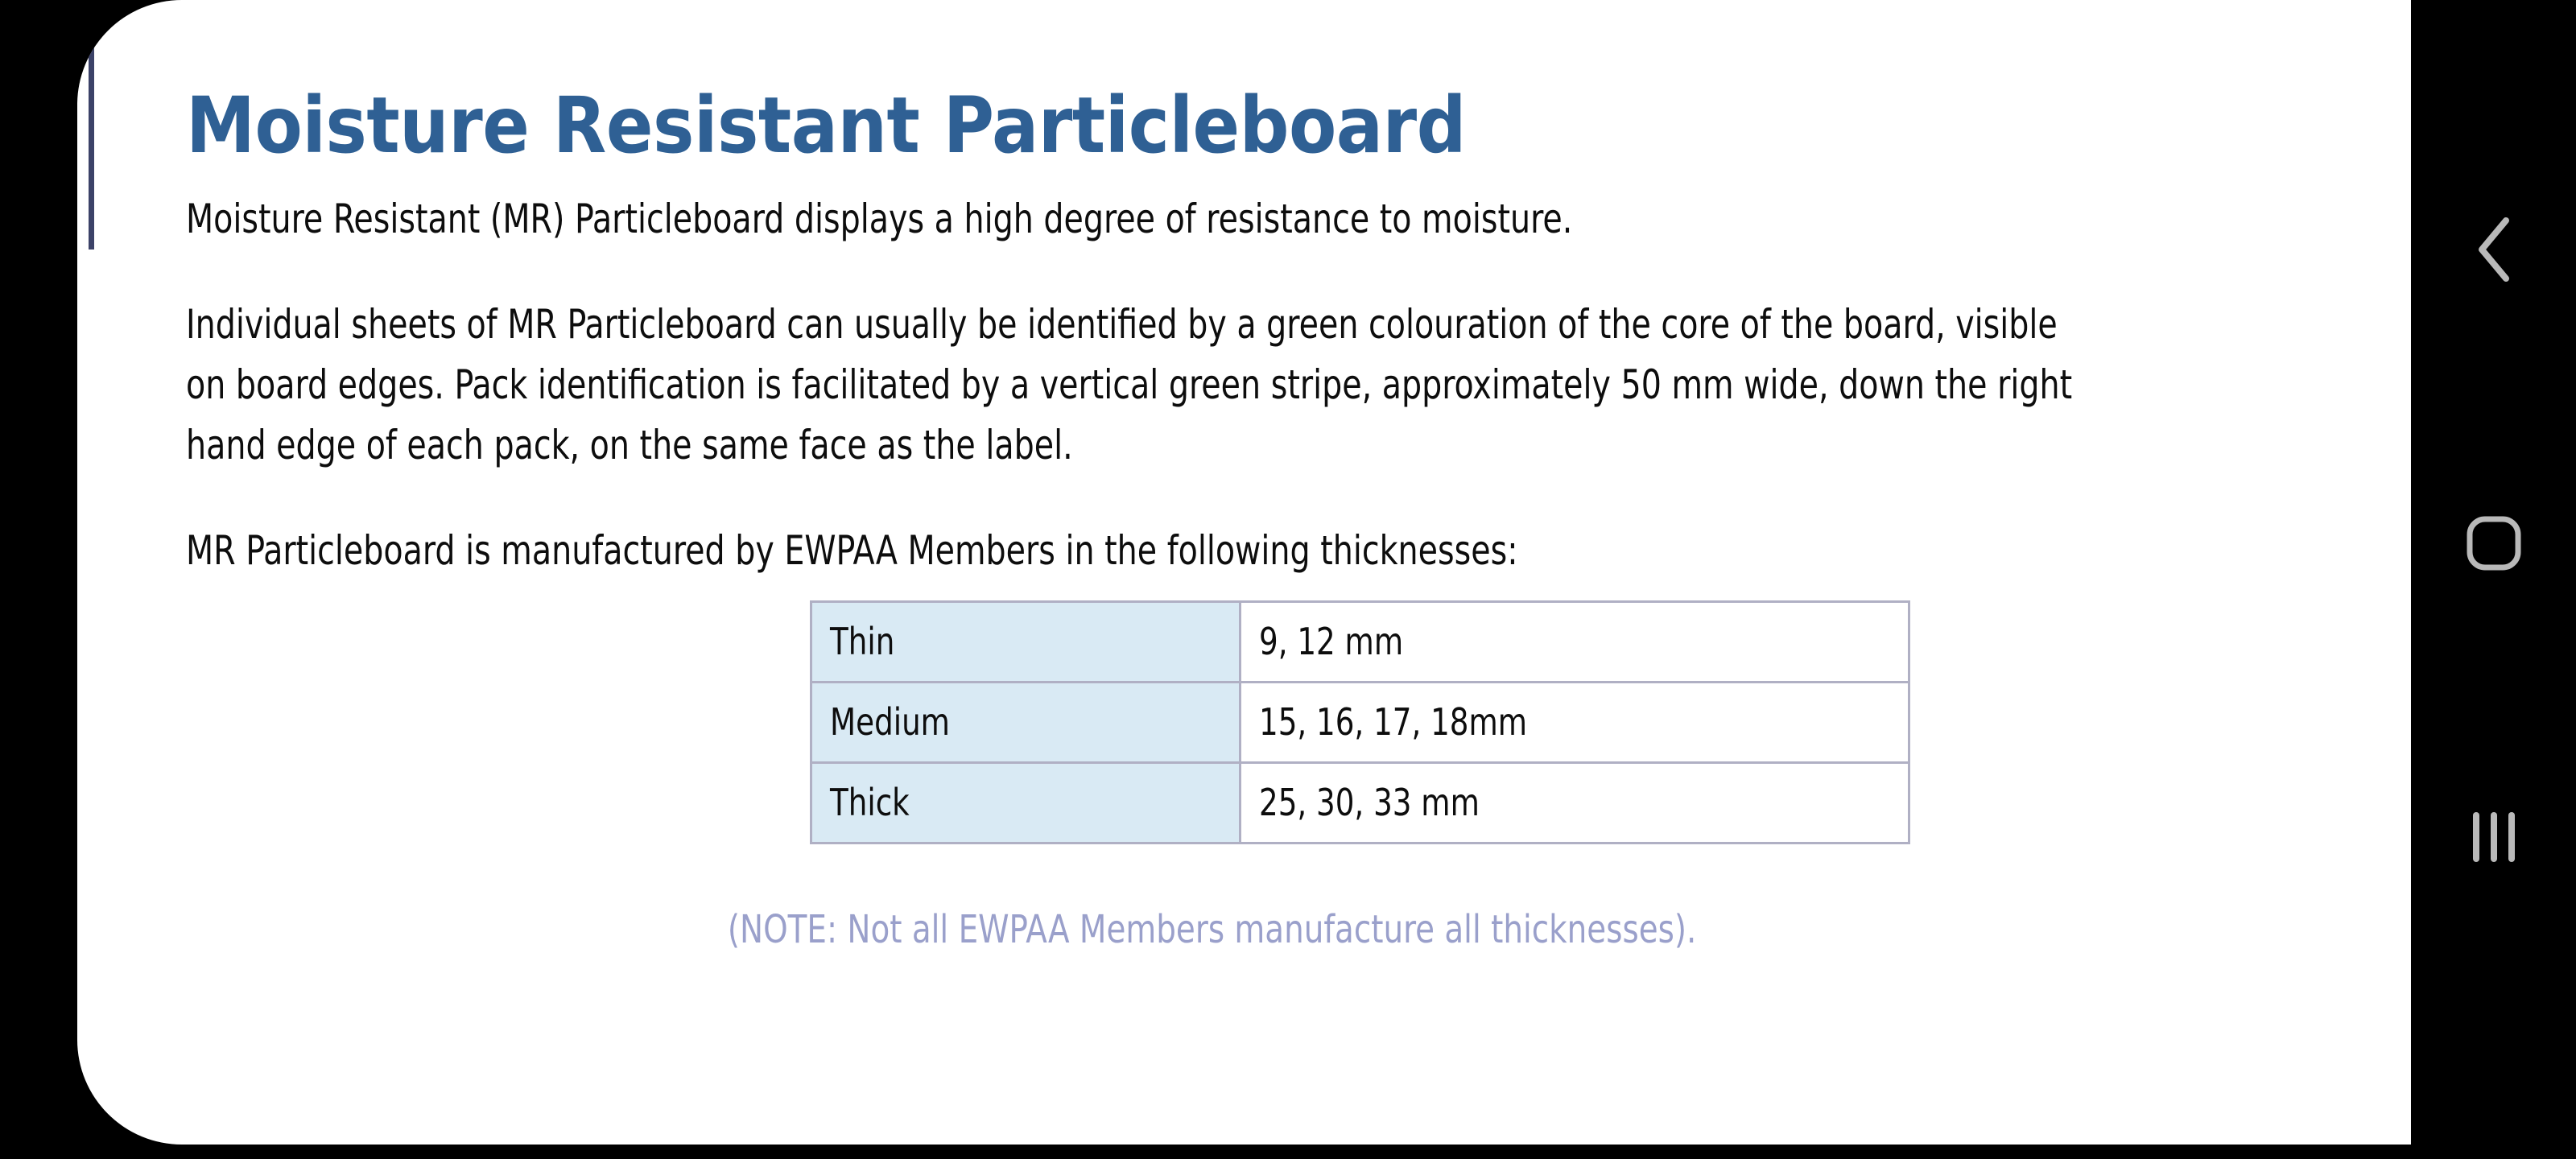 Image resolution: width=2576 pixels, height=1159 pixels. I want to click on table-cell-value: 15, 16, 17, 18mm, so click(1574, 722).